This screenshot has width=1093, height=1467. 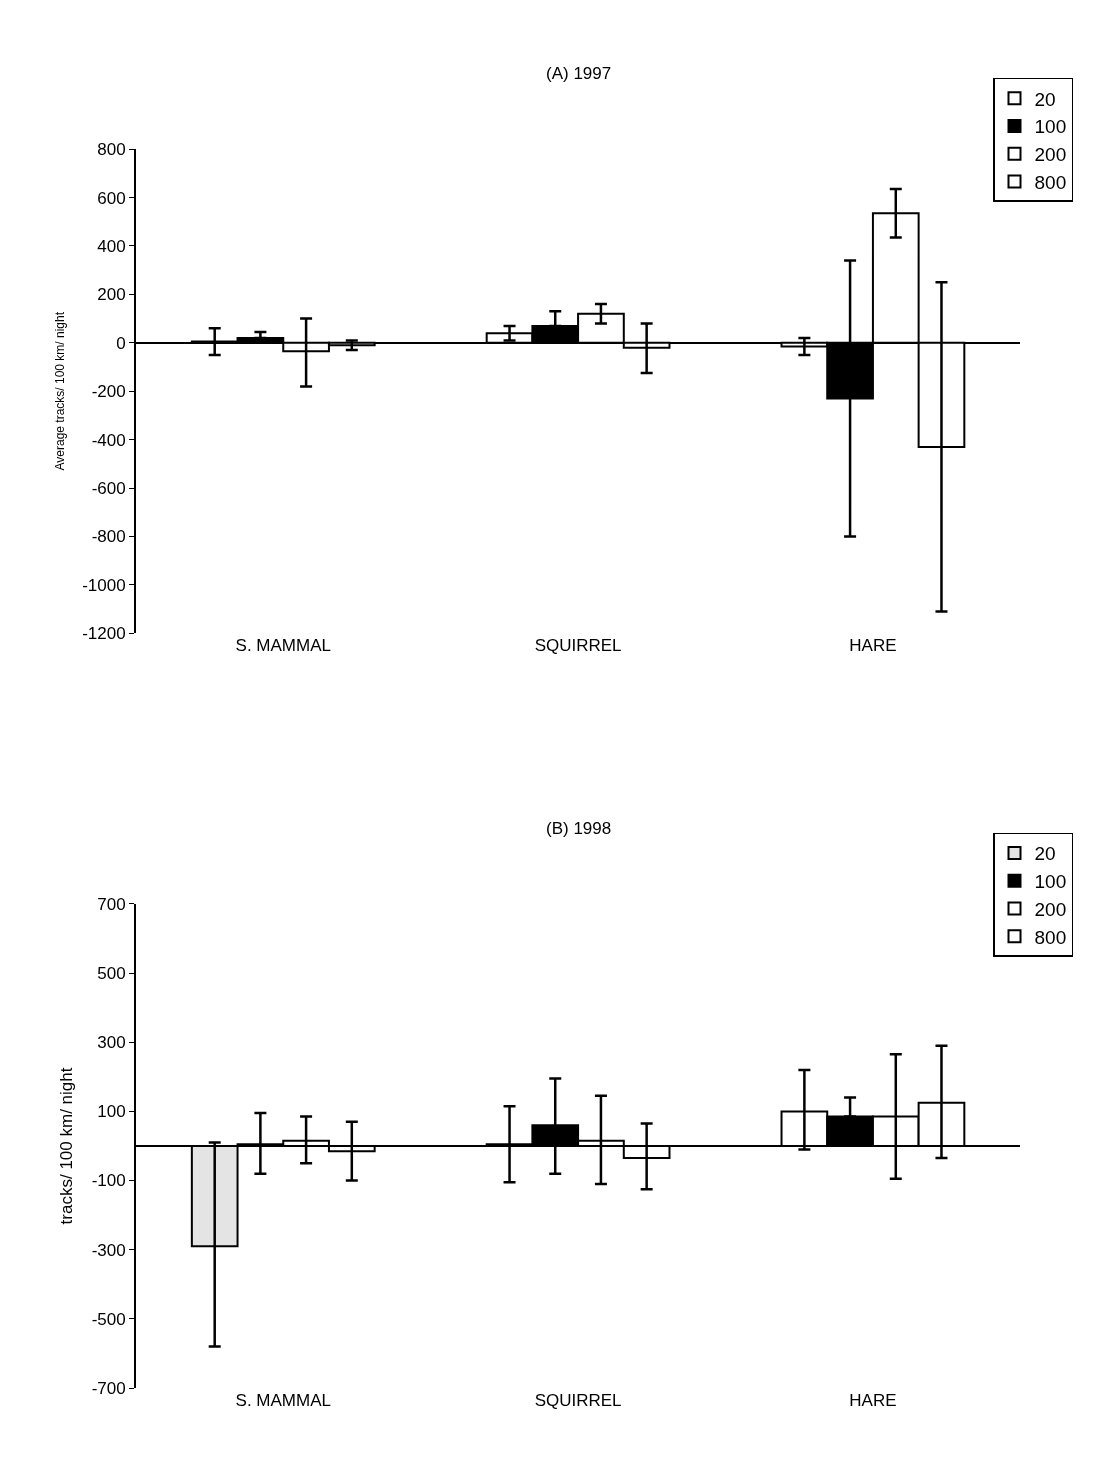 I want to click on y-tick-label: 600, so click(x=111, y=198).